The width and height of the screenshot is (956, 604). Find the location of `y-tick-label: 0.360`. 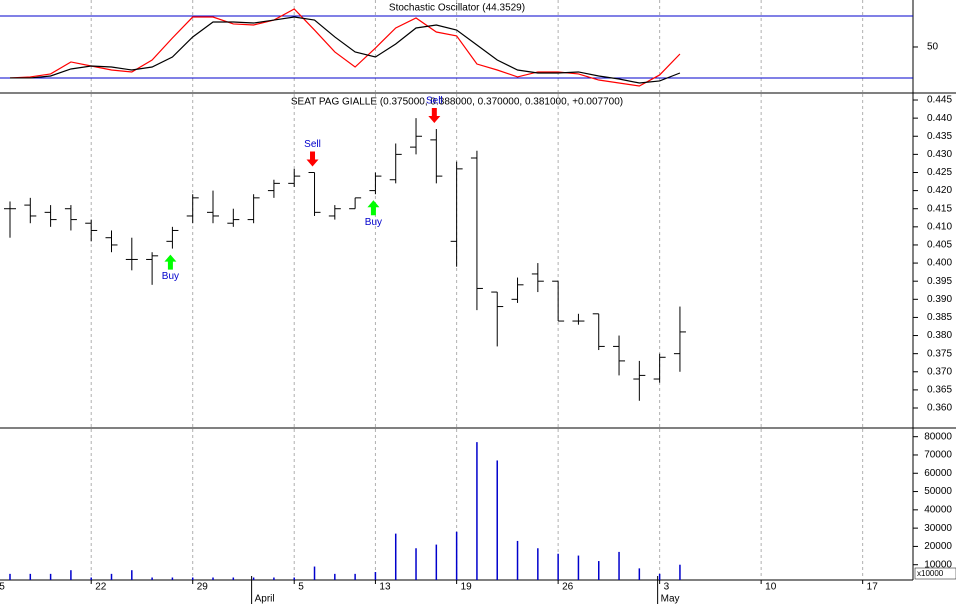

y-tick-label: 0.360 is located at coordinates (939, 408).